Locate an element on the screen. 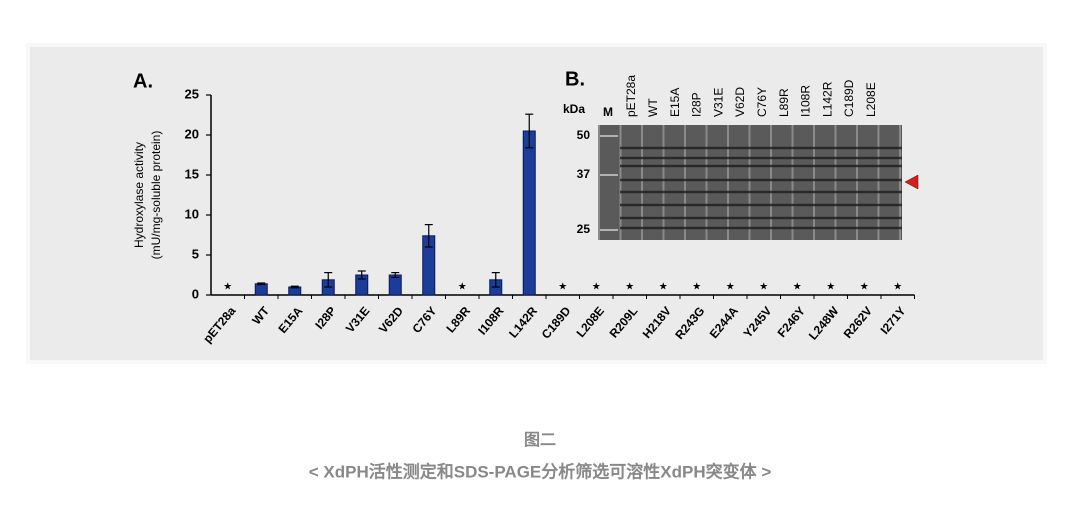  gel-lane-label: C189D is located at coordinates (849, 98).